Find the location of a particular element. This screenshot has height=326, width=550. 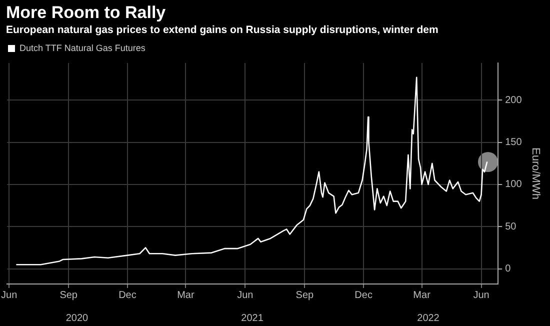

y-tick-label: 50 is located at coordinates (511, 226).